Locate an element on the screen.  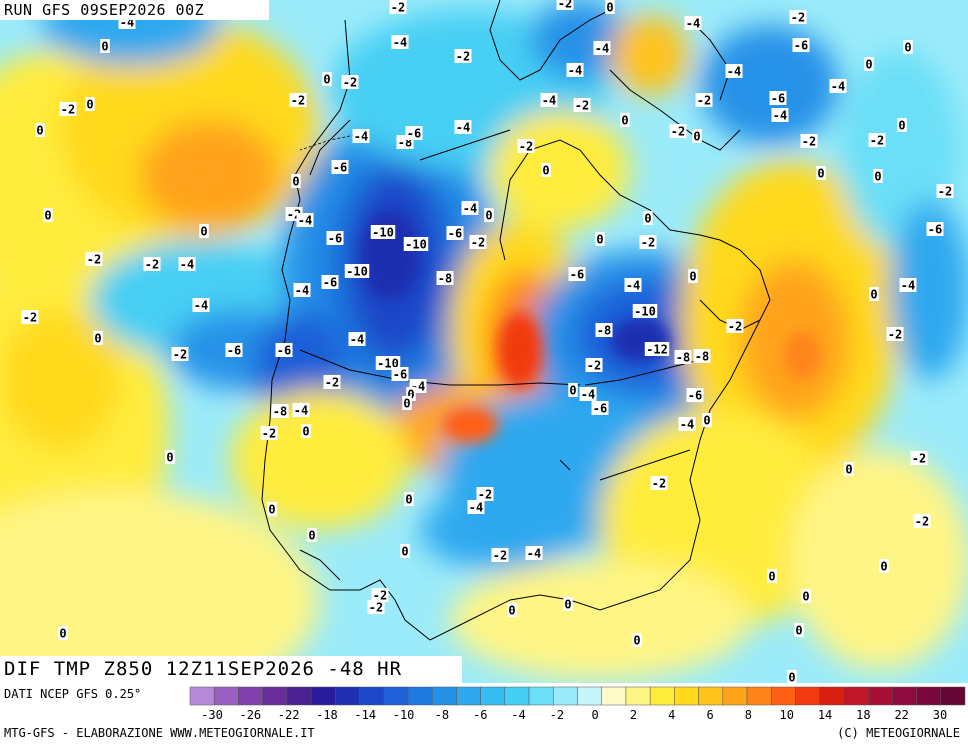
legend-tick-label: 4 is located at coordinates (671, 715).